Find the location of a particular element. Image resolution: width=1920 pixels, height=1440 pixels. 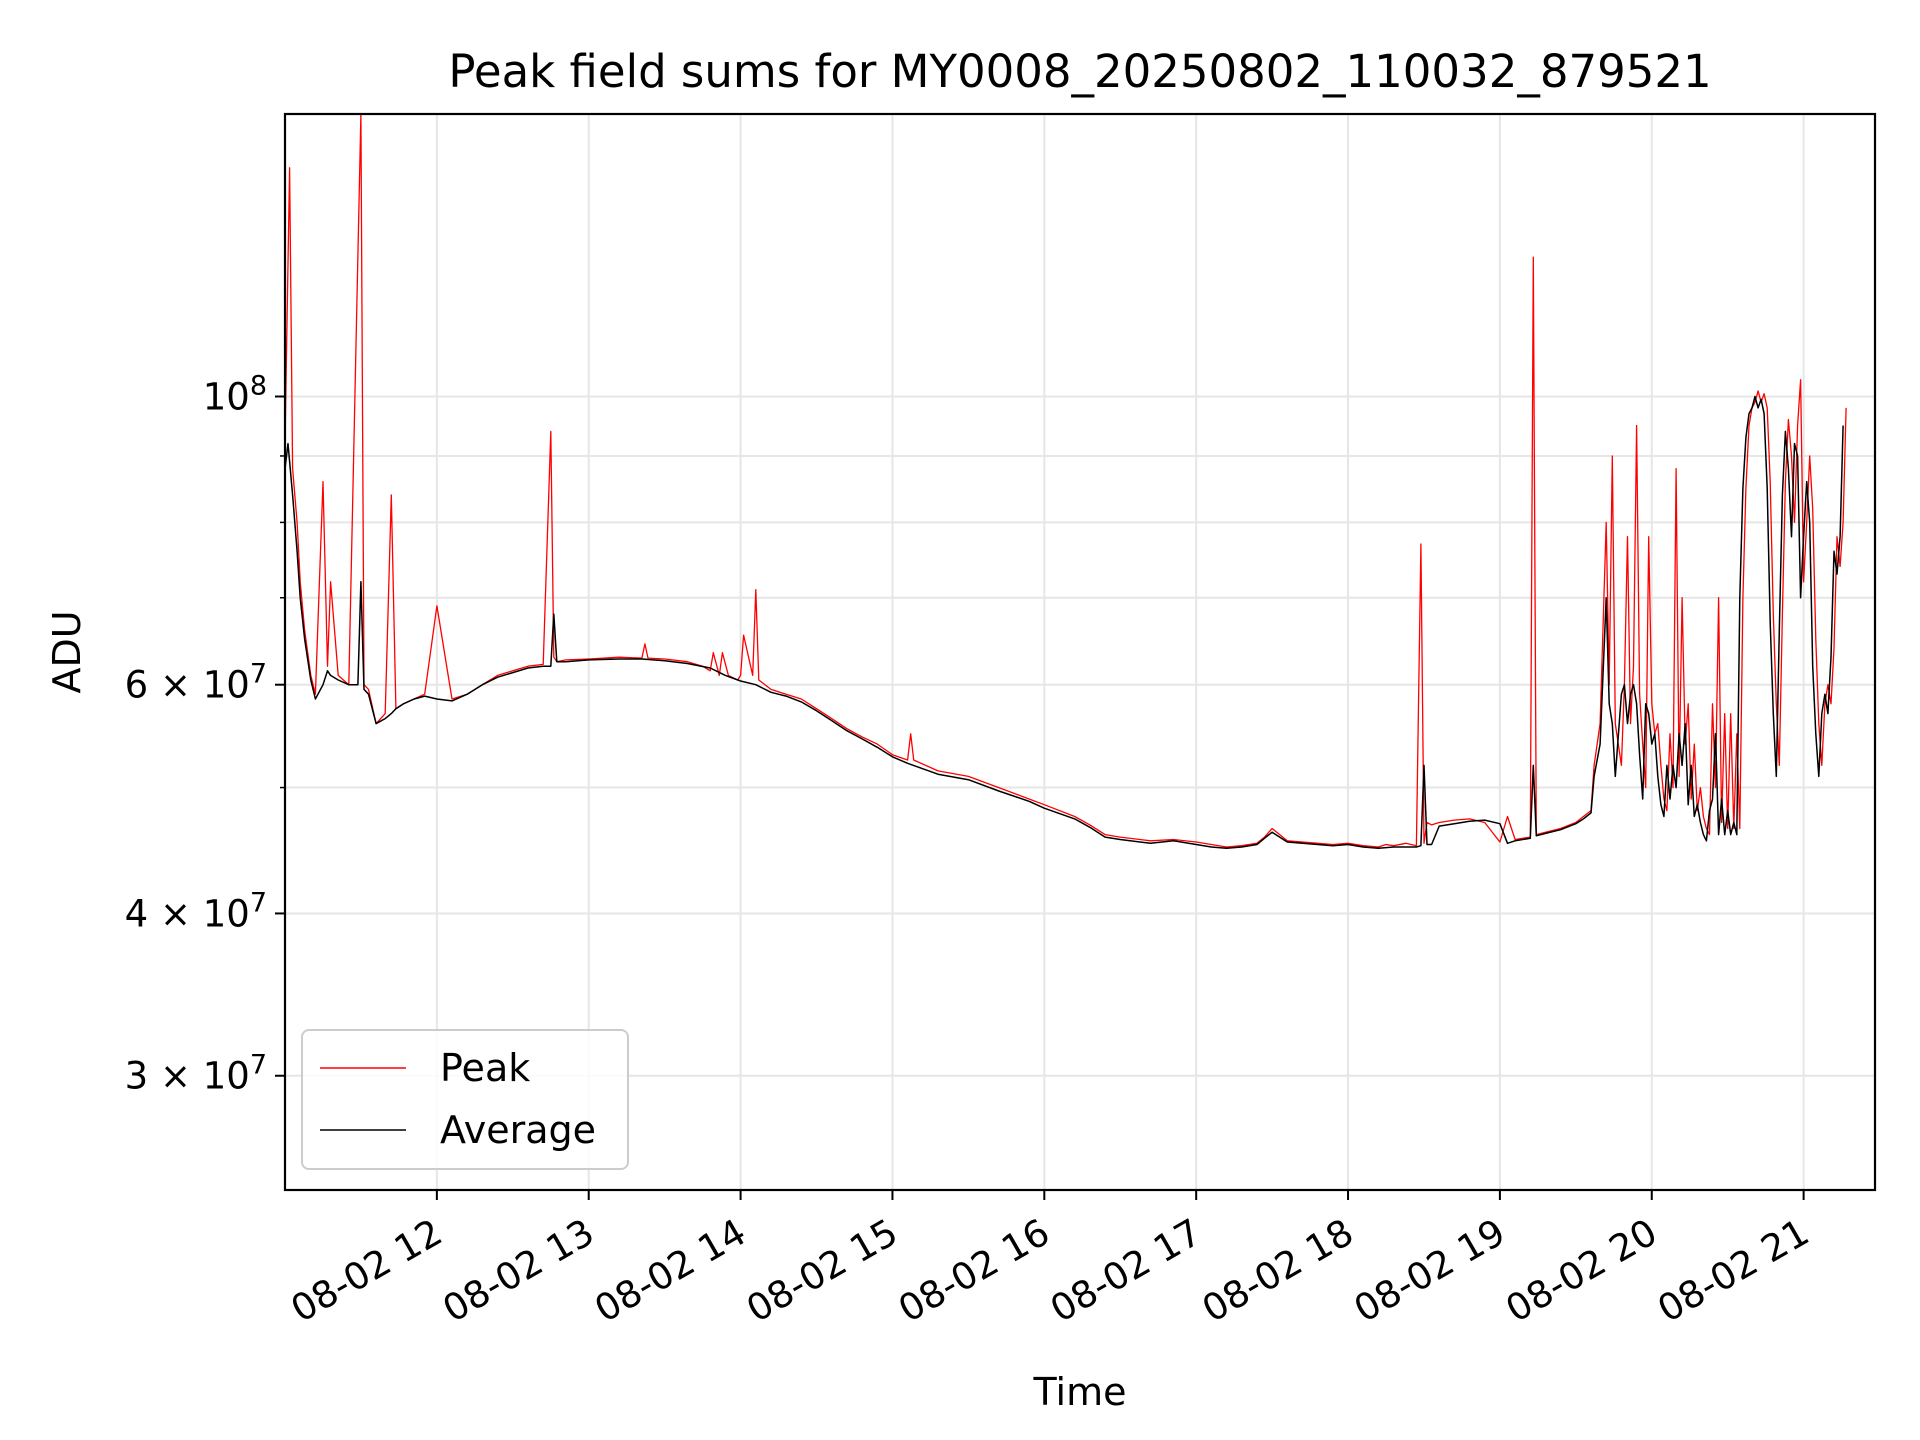

y-axis-label: ADU is located at coordinates (67, 651).